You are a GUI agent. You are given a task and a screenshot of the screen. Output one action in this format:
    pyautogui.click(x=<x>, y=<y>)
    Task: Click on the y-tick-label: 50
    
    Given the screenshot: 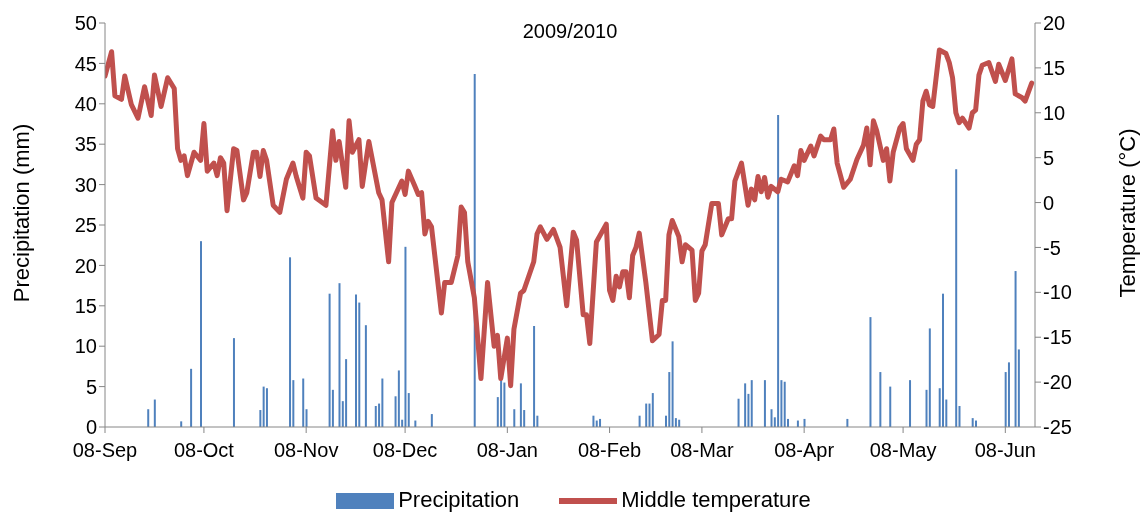 What is the action you would take?
    pyautogui.click(x=85, y=23)
    